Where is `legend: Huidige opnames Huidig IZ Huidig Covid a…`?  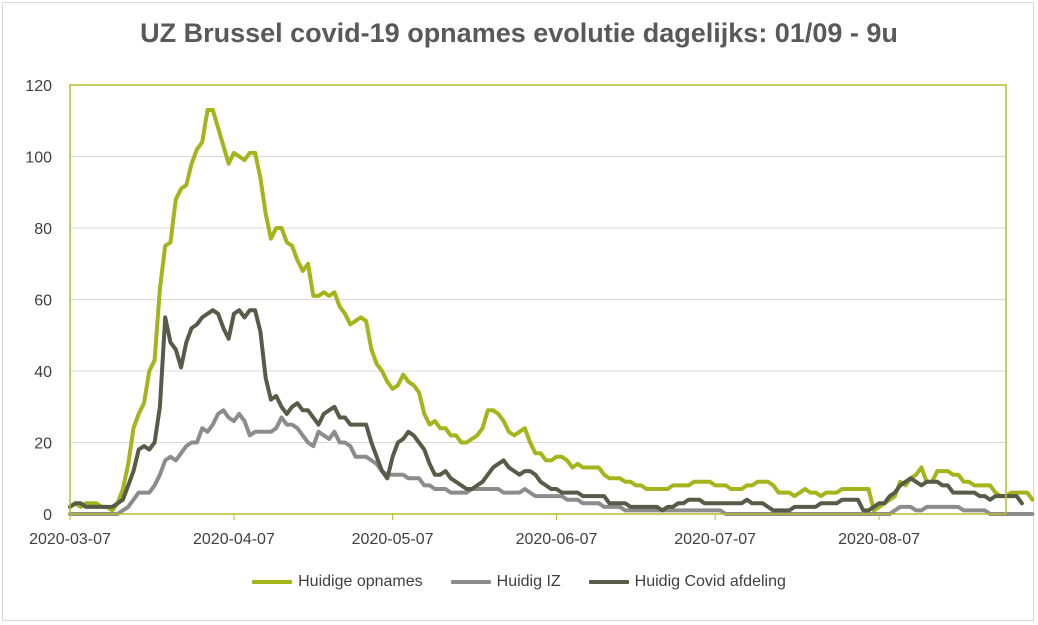
legend: Huidige opnames Huidig IZ Huidig Covid a… is located at coordinates (519, 582).